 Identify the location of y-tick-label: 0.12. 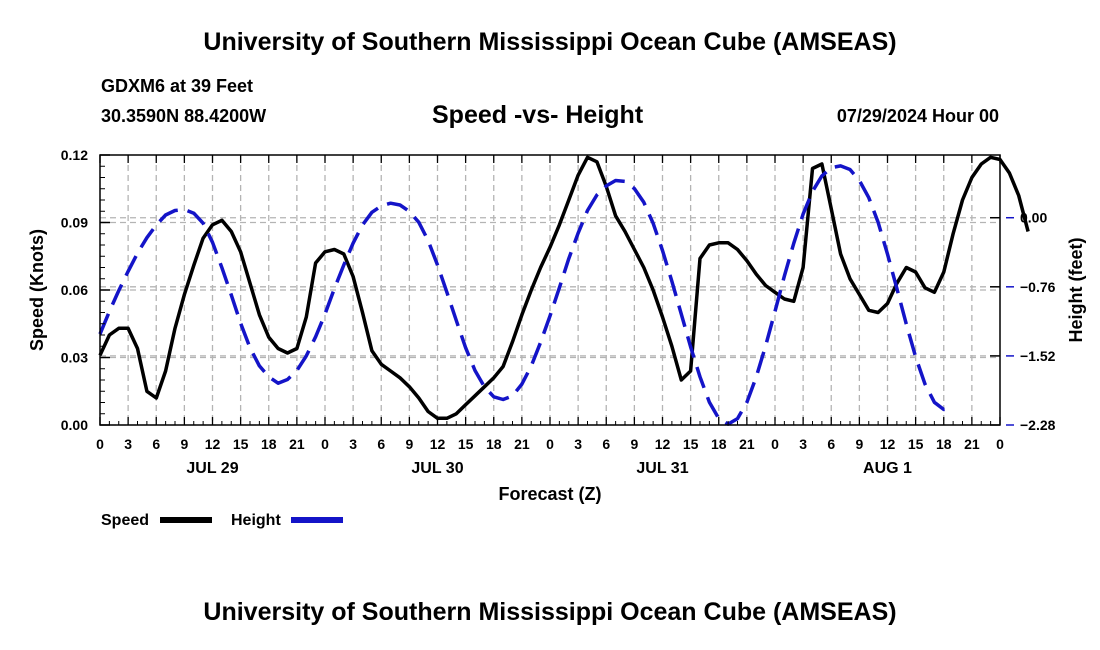
(74, 155).